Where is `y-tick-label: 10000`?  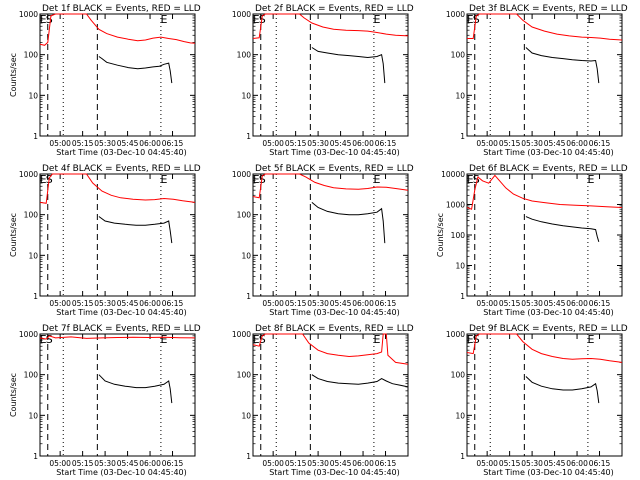 y-tick-label: 10000 is located at coordinates (453, 174).